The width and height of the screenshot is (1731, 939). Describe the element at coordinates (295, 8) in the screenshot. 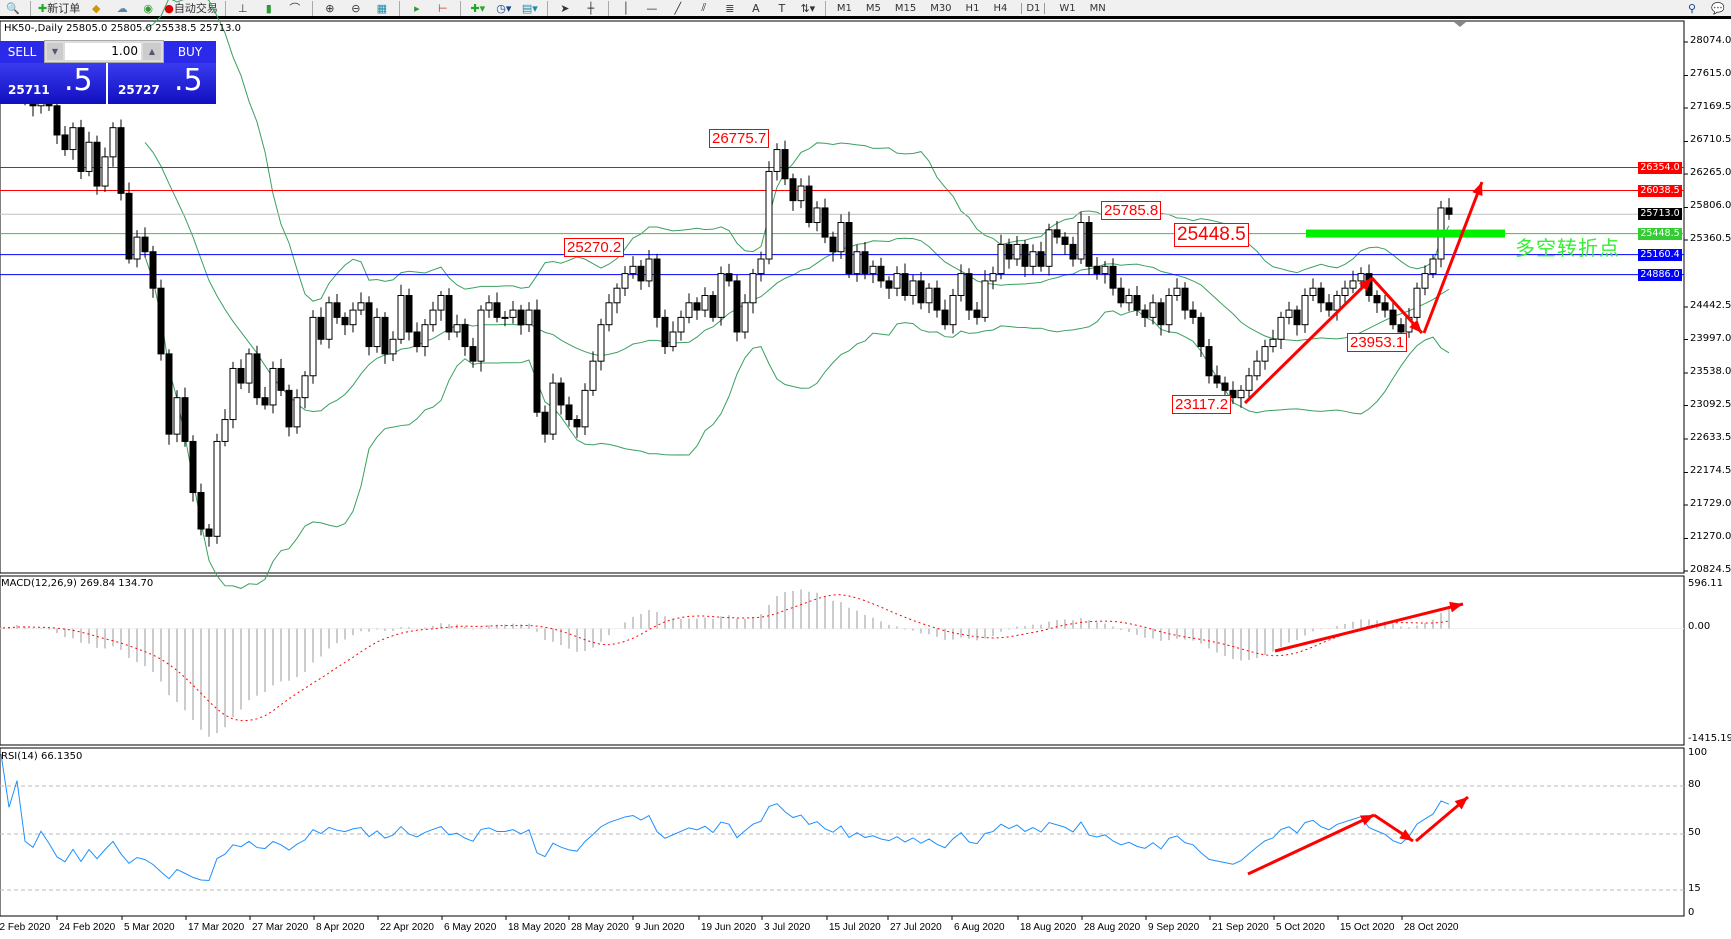

I see `line-chart-icon: ⌒` at that location.